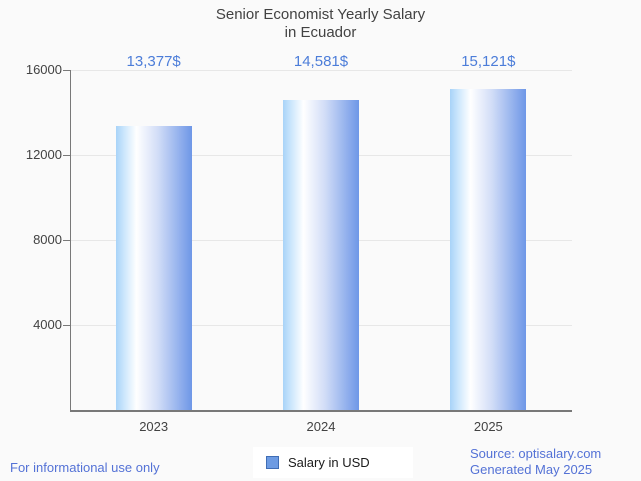  I want to click on chart-title-line1: Senior Economist Yearly Salary, so click(320, 14).